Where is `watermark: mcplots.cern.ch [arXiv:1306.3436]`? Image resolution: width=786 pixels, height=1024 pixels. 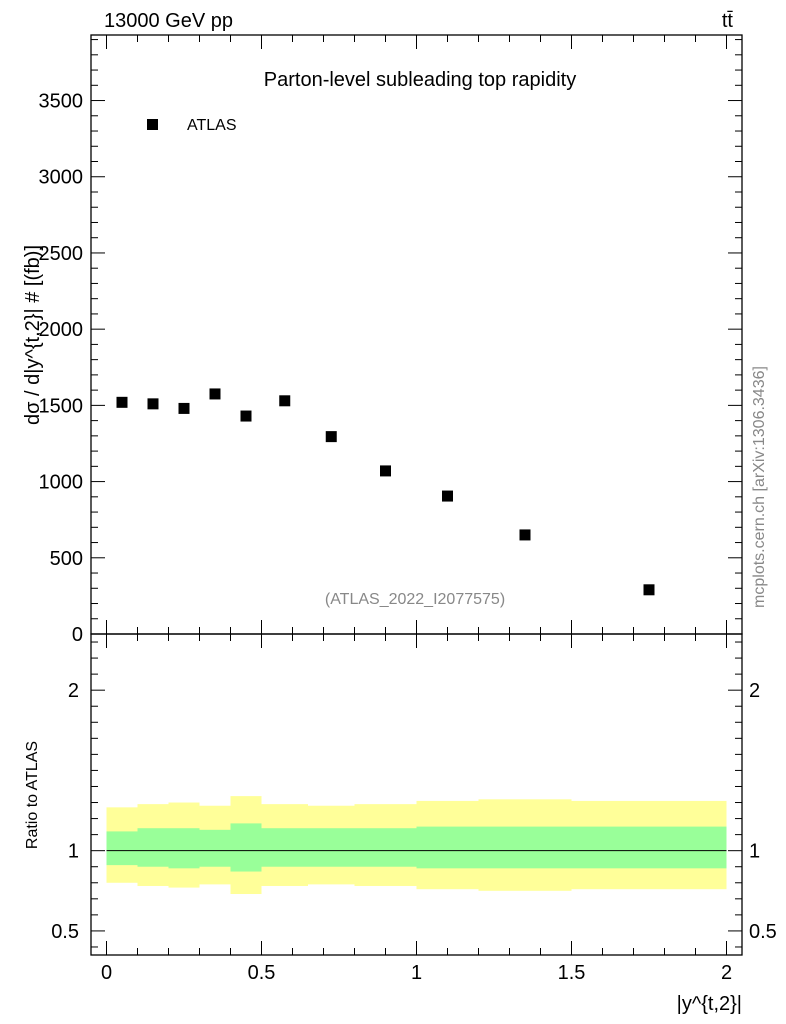
watermark: mcplots.cern.ch [arXiv:1306.3436] is located at coordinates (759, 487).